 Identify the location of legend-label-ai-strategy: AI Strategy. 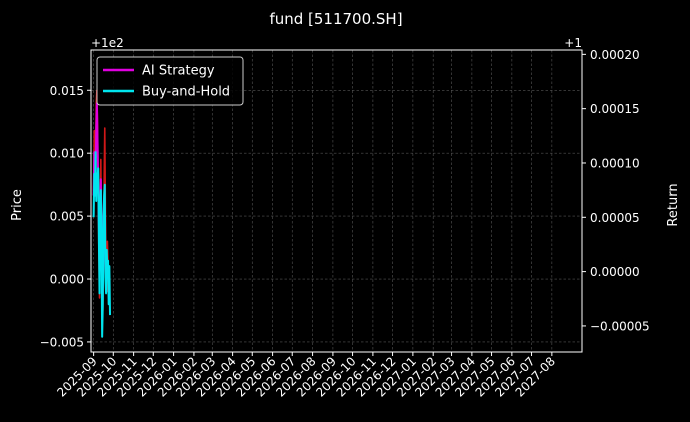
(178, 71).